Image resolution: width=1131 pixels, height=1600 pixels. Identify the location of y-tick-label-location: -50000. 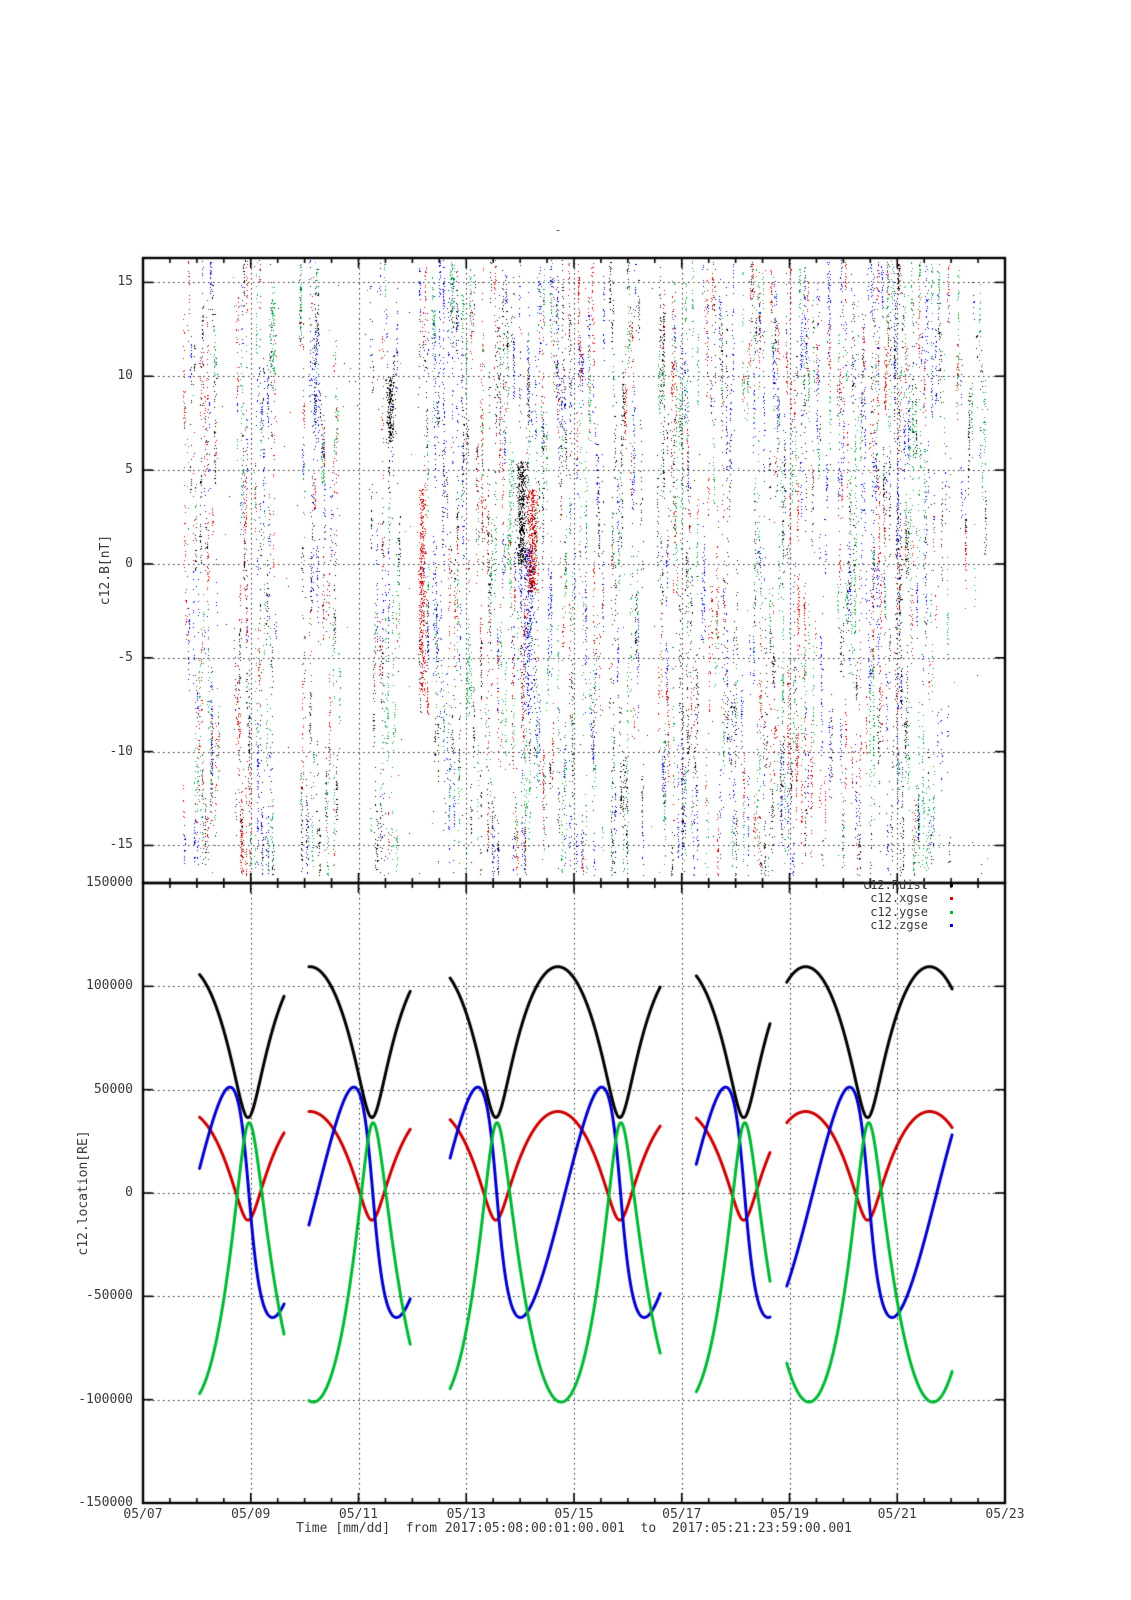
(109, 1296).